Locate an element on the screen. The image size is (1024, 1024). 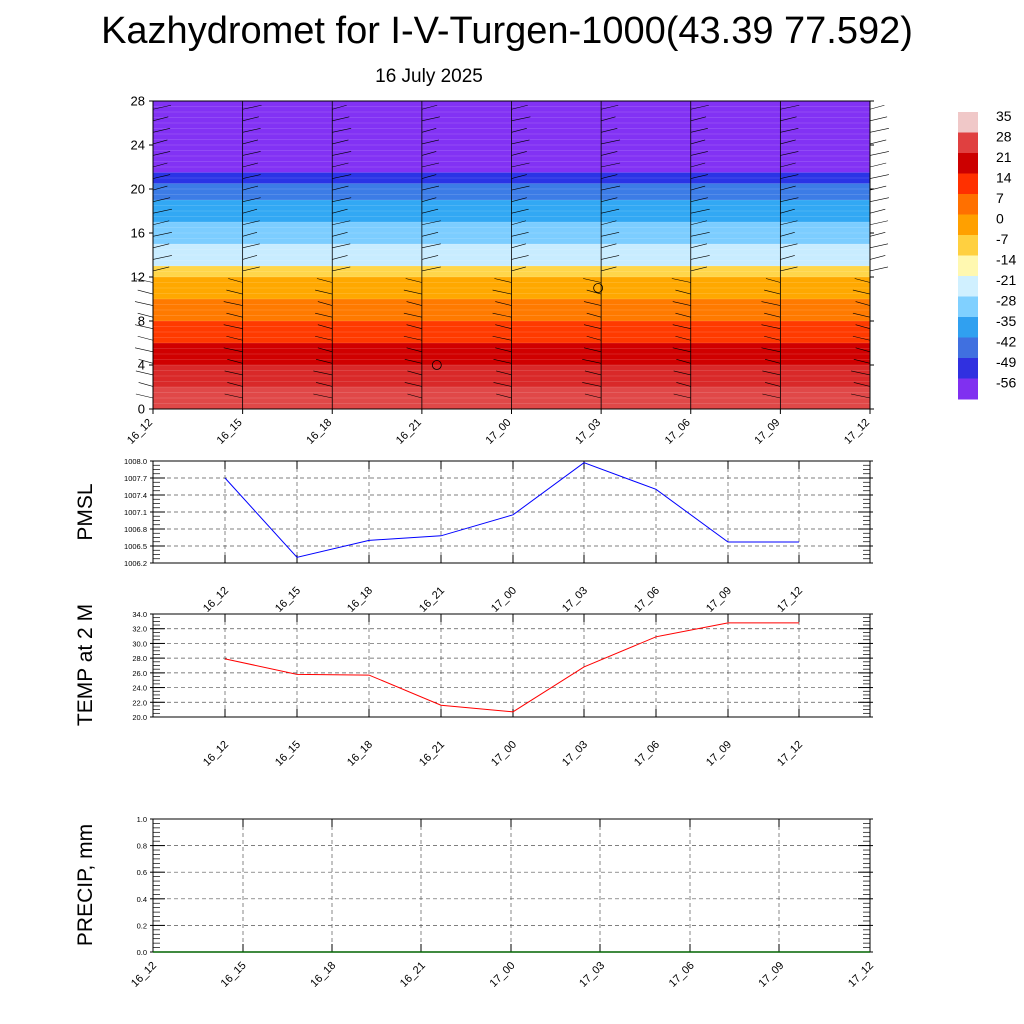
y-tick-label: 1006.8 is located at coordinates (135, 529).